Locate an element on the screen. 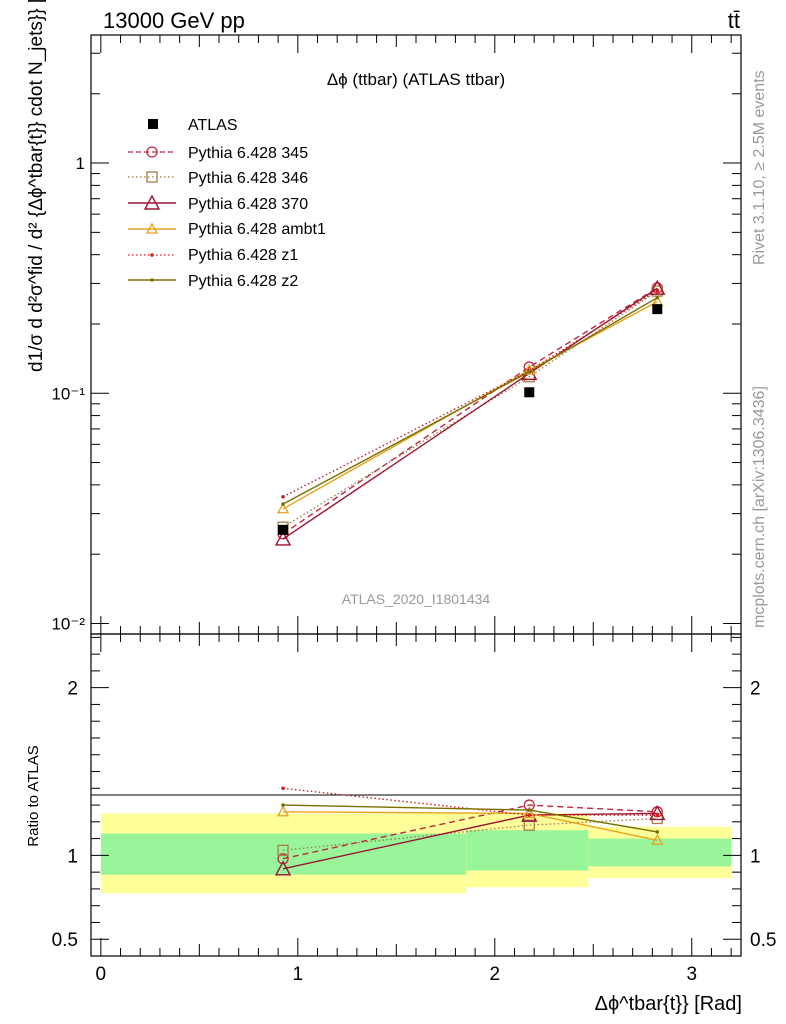 The height and width of the screenshot is (1024, 786). ratio-y-axis-label: Ratio to ATLAS is located at coordinates (33, 795).